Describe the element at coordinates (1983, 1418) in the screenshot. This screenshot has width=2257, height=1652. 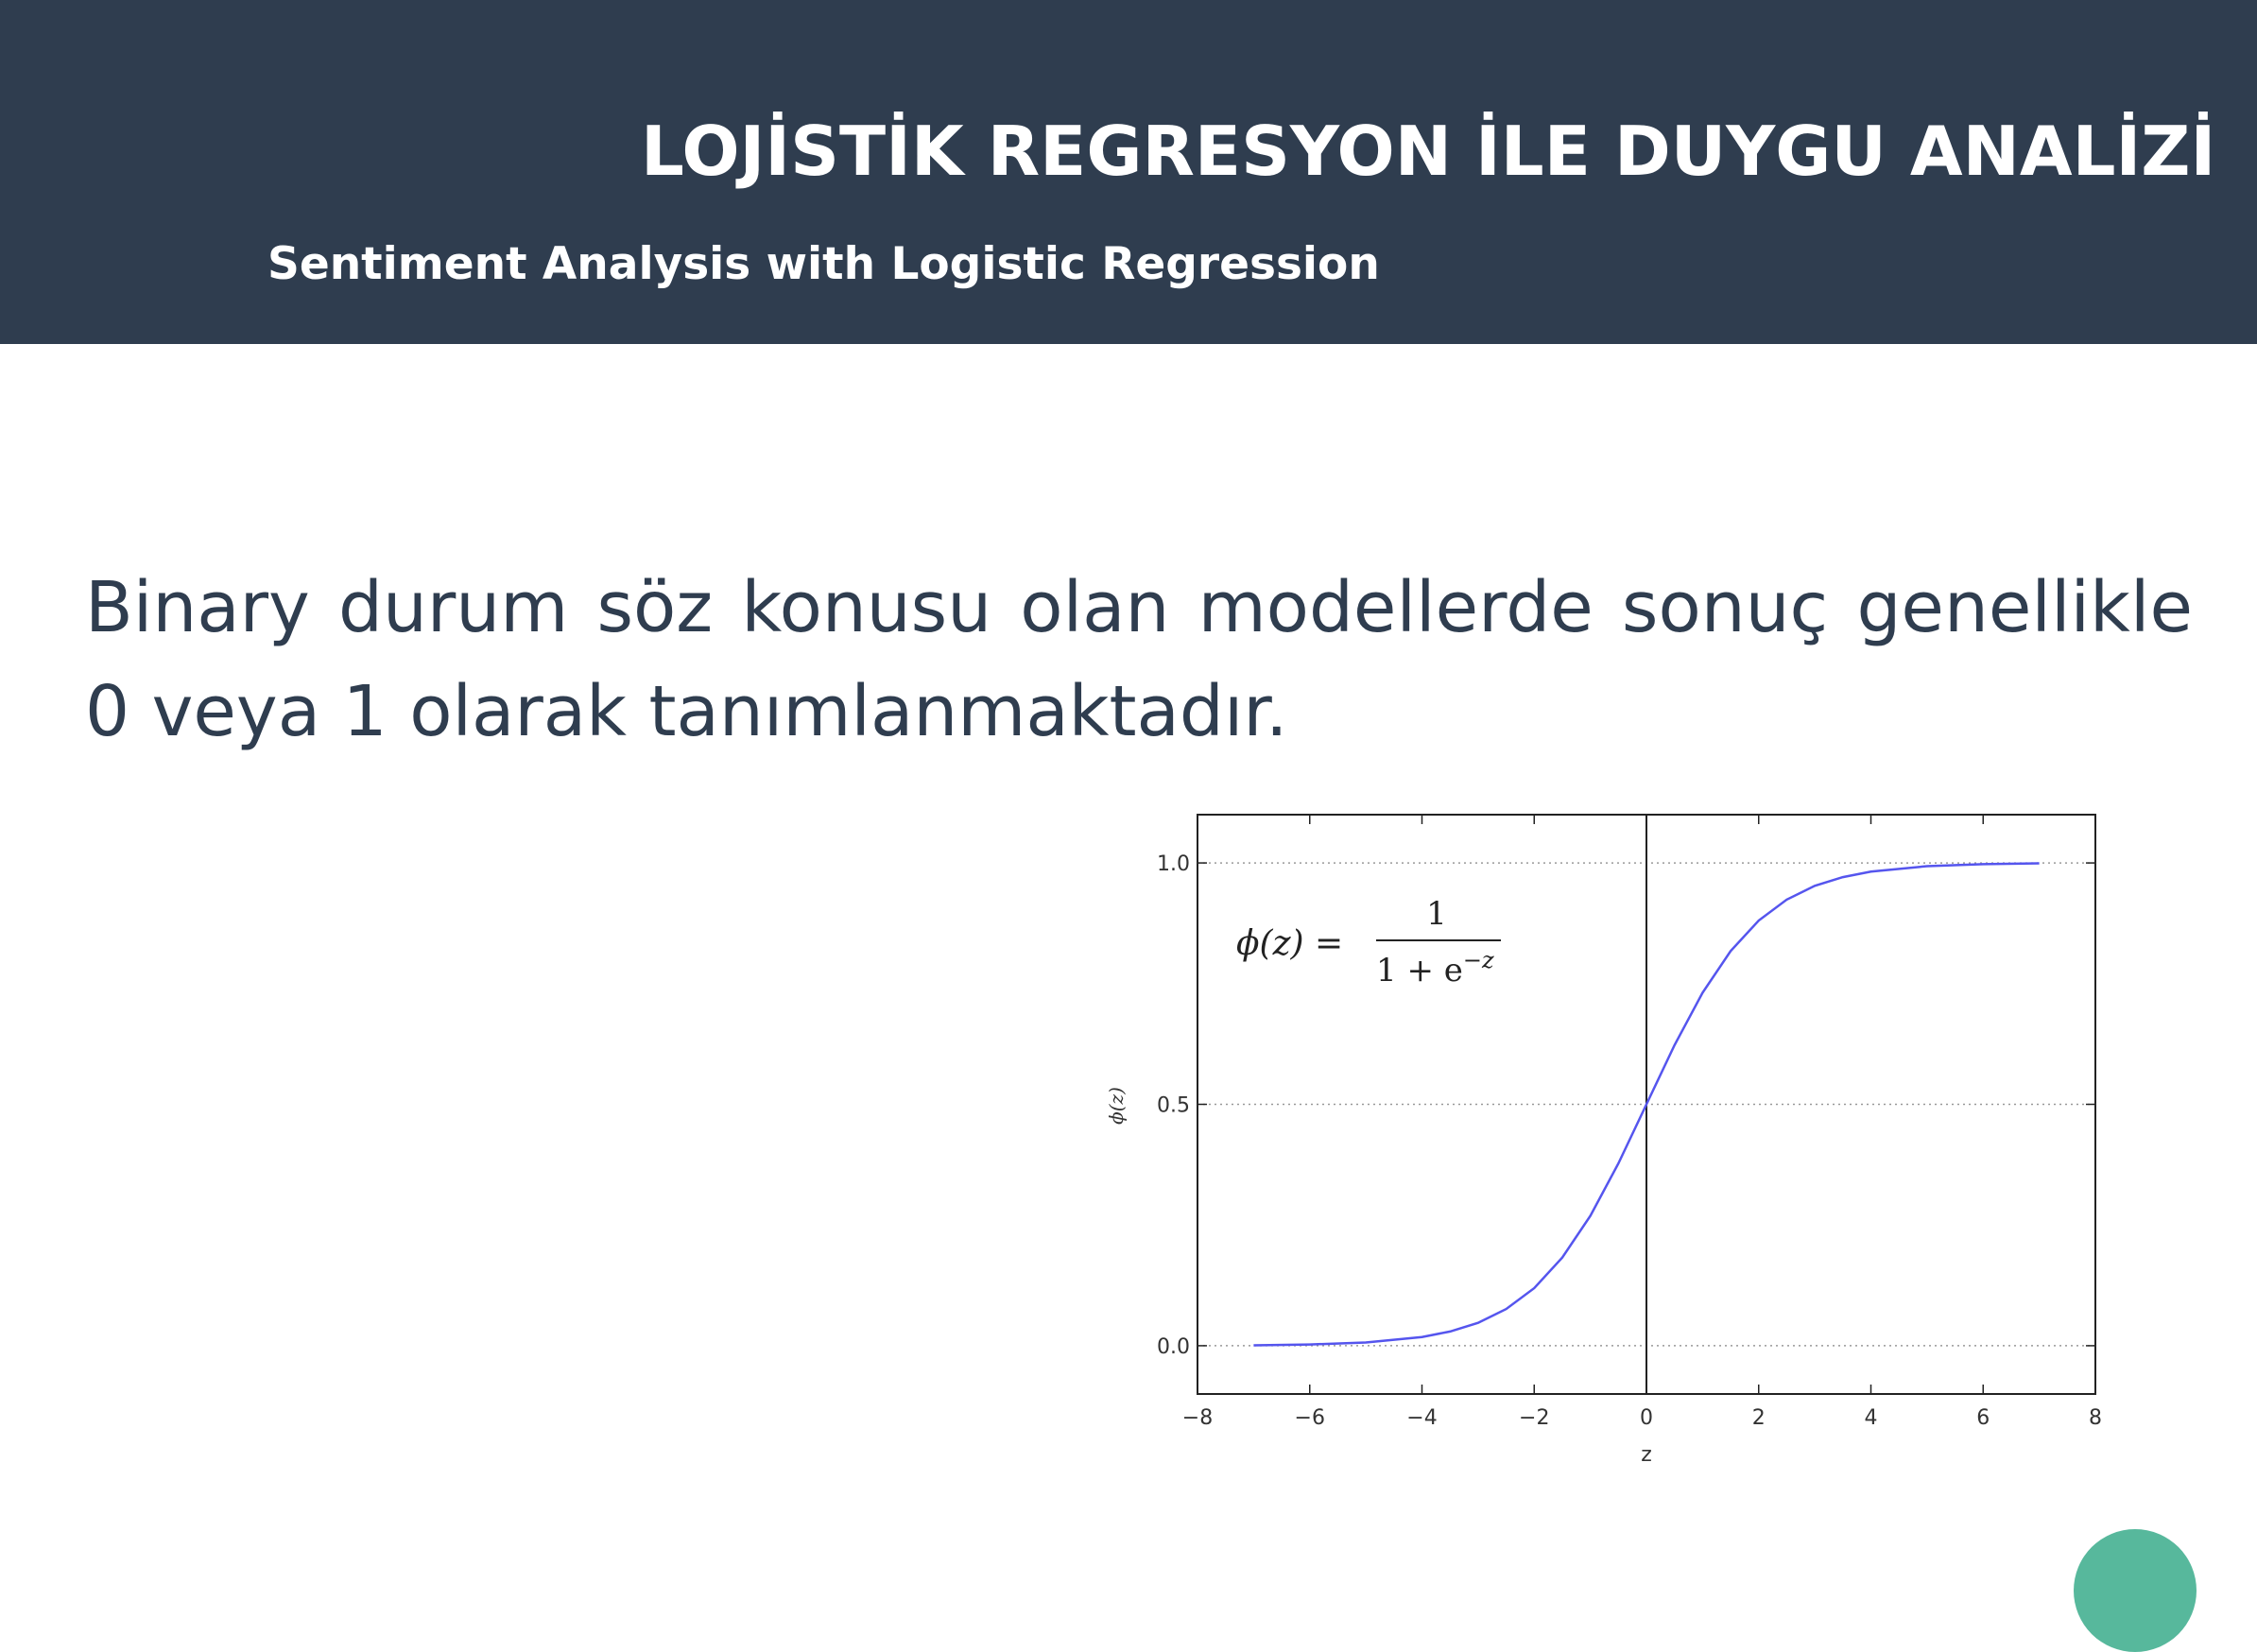
I see `x-tick-label: 6` at that location.